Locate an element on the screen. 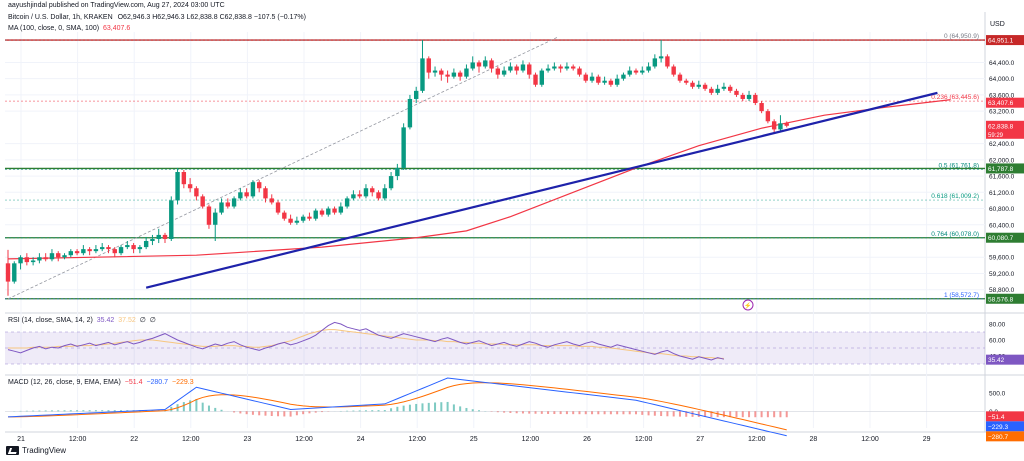  lightning-icon is located at coordinates (748, 305).